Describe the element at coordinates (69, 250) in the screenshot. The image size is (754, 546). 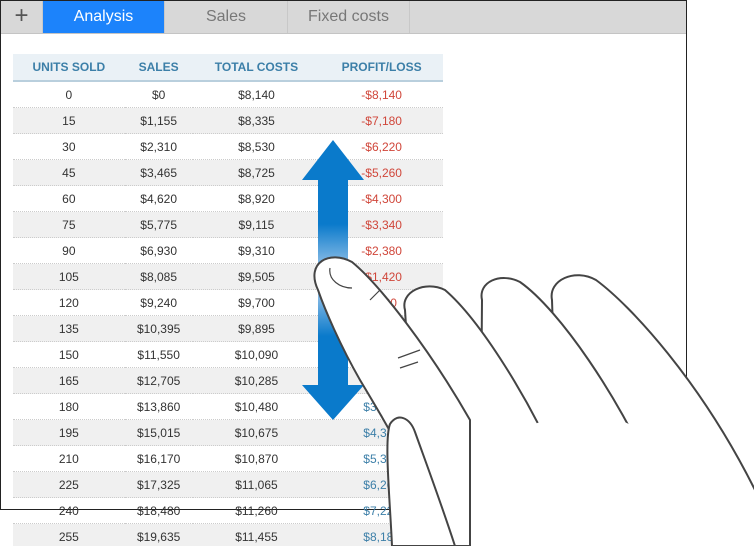
I see `table-cell: 90` at that location.